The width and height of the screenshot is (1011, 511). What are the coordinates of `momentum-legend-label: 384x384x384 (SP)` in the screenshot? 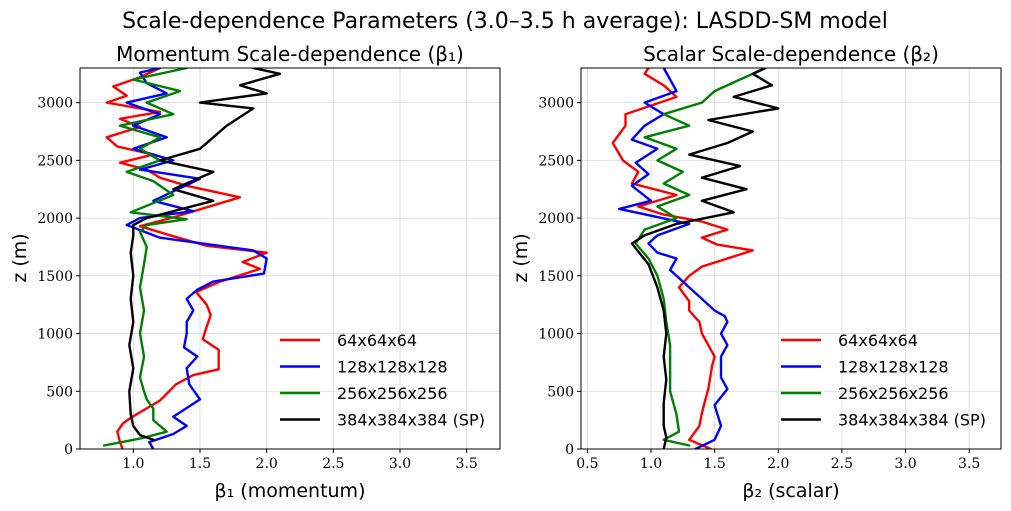 It's located at (411, 420).